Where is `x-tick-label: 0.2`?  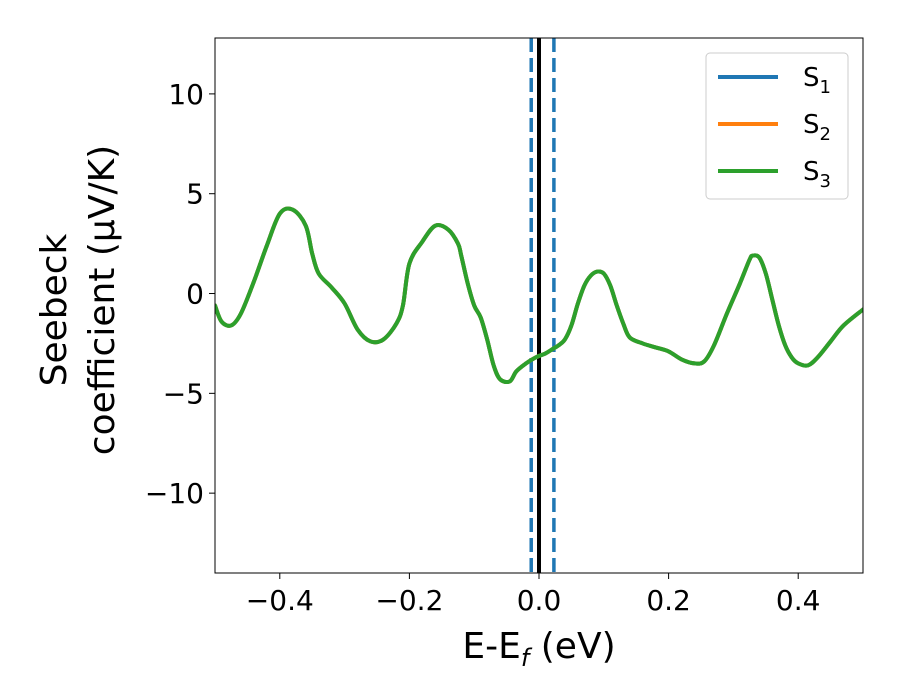 x-tick-label: 0.2 is located at coordinates (668, 600).